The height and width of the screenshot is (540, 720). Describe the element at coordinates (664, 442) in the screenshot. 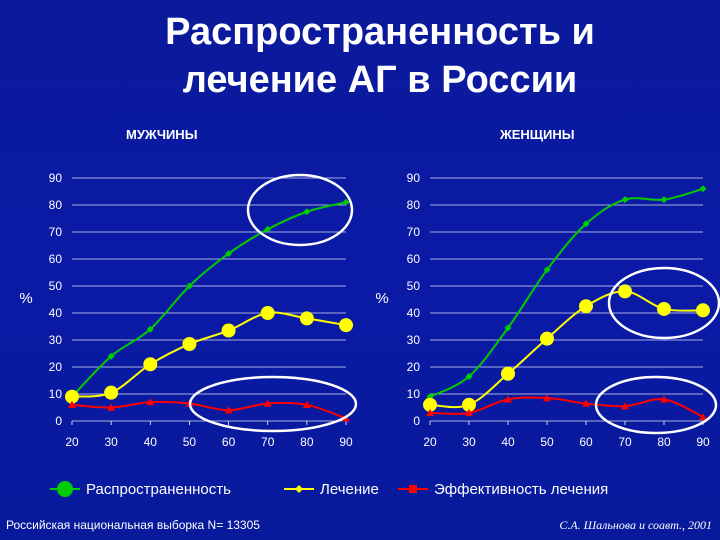

I see `women-x-tick-label: 80` at that location.